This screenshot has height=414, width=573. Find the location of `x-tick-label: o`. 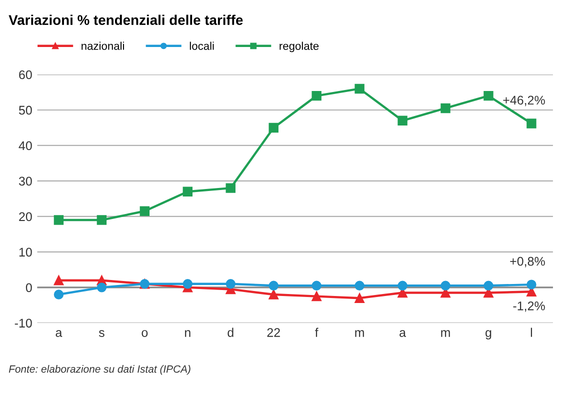

x-tick-label: o is located at coordinates (145, 333).